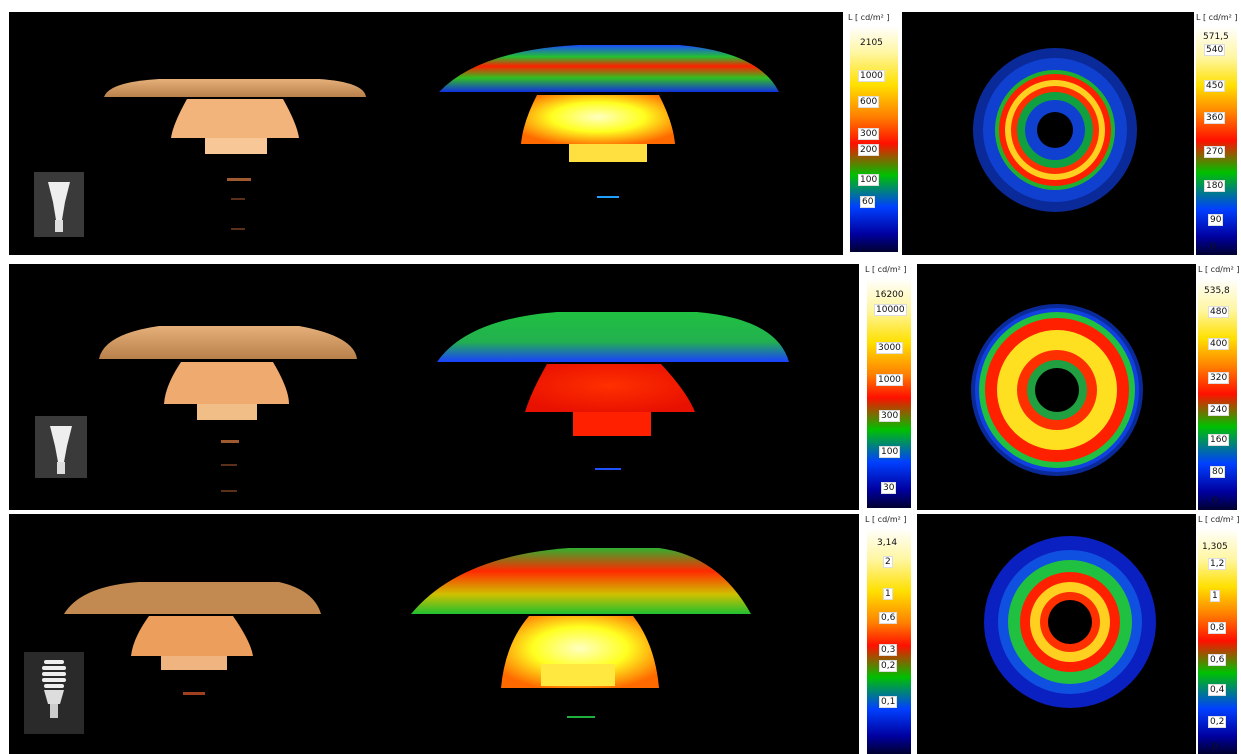  Describe the element at coordinates (1217, 564) in the screenshot. I see `scale-tick: 1,2` at that location.